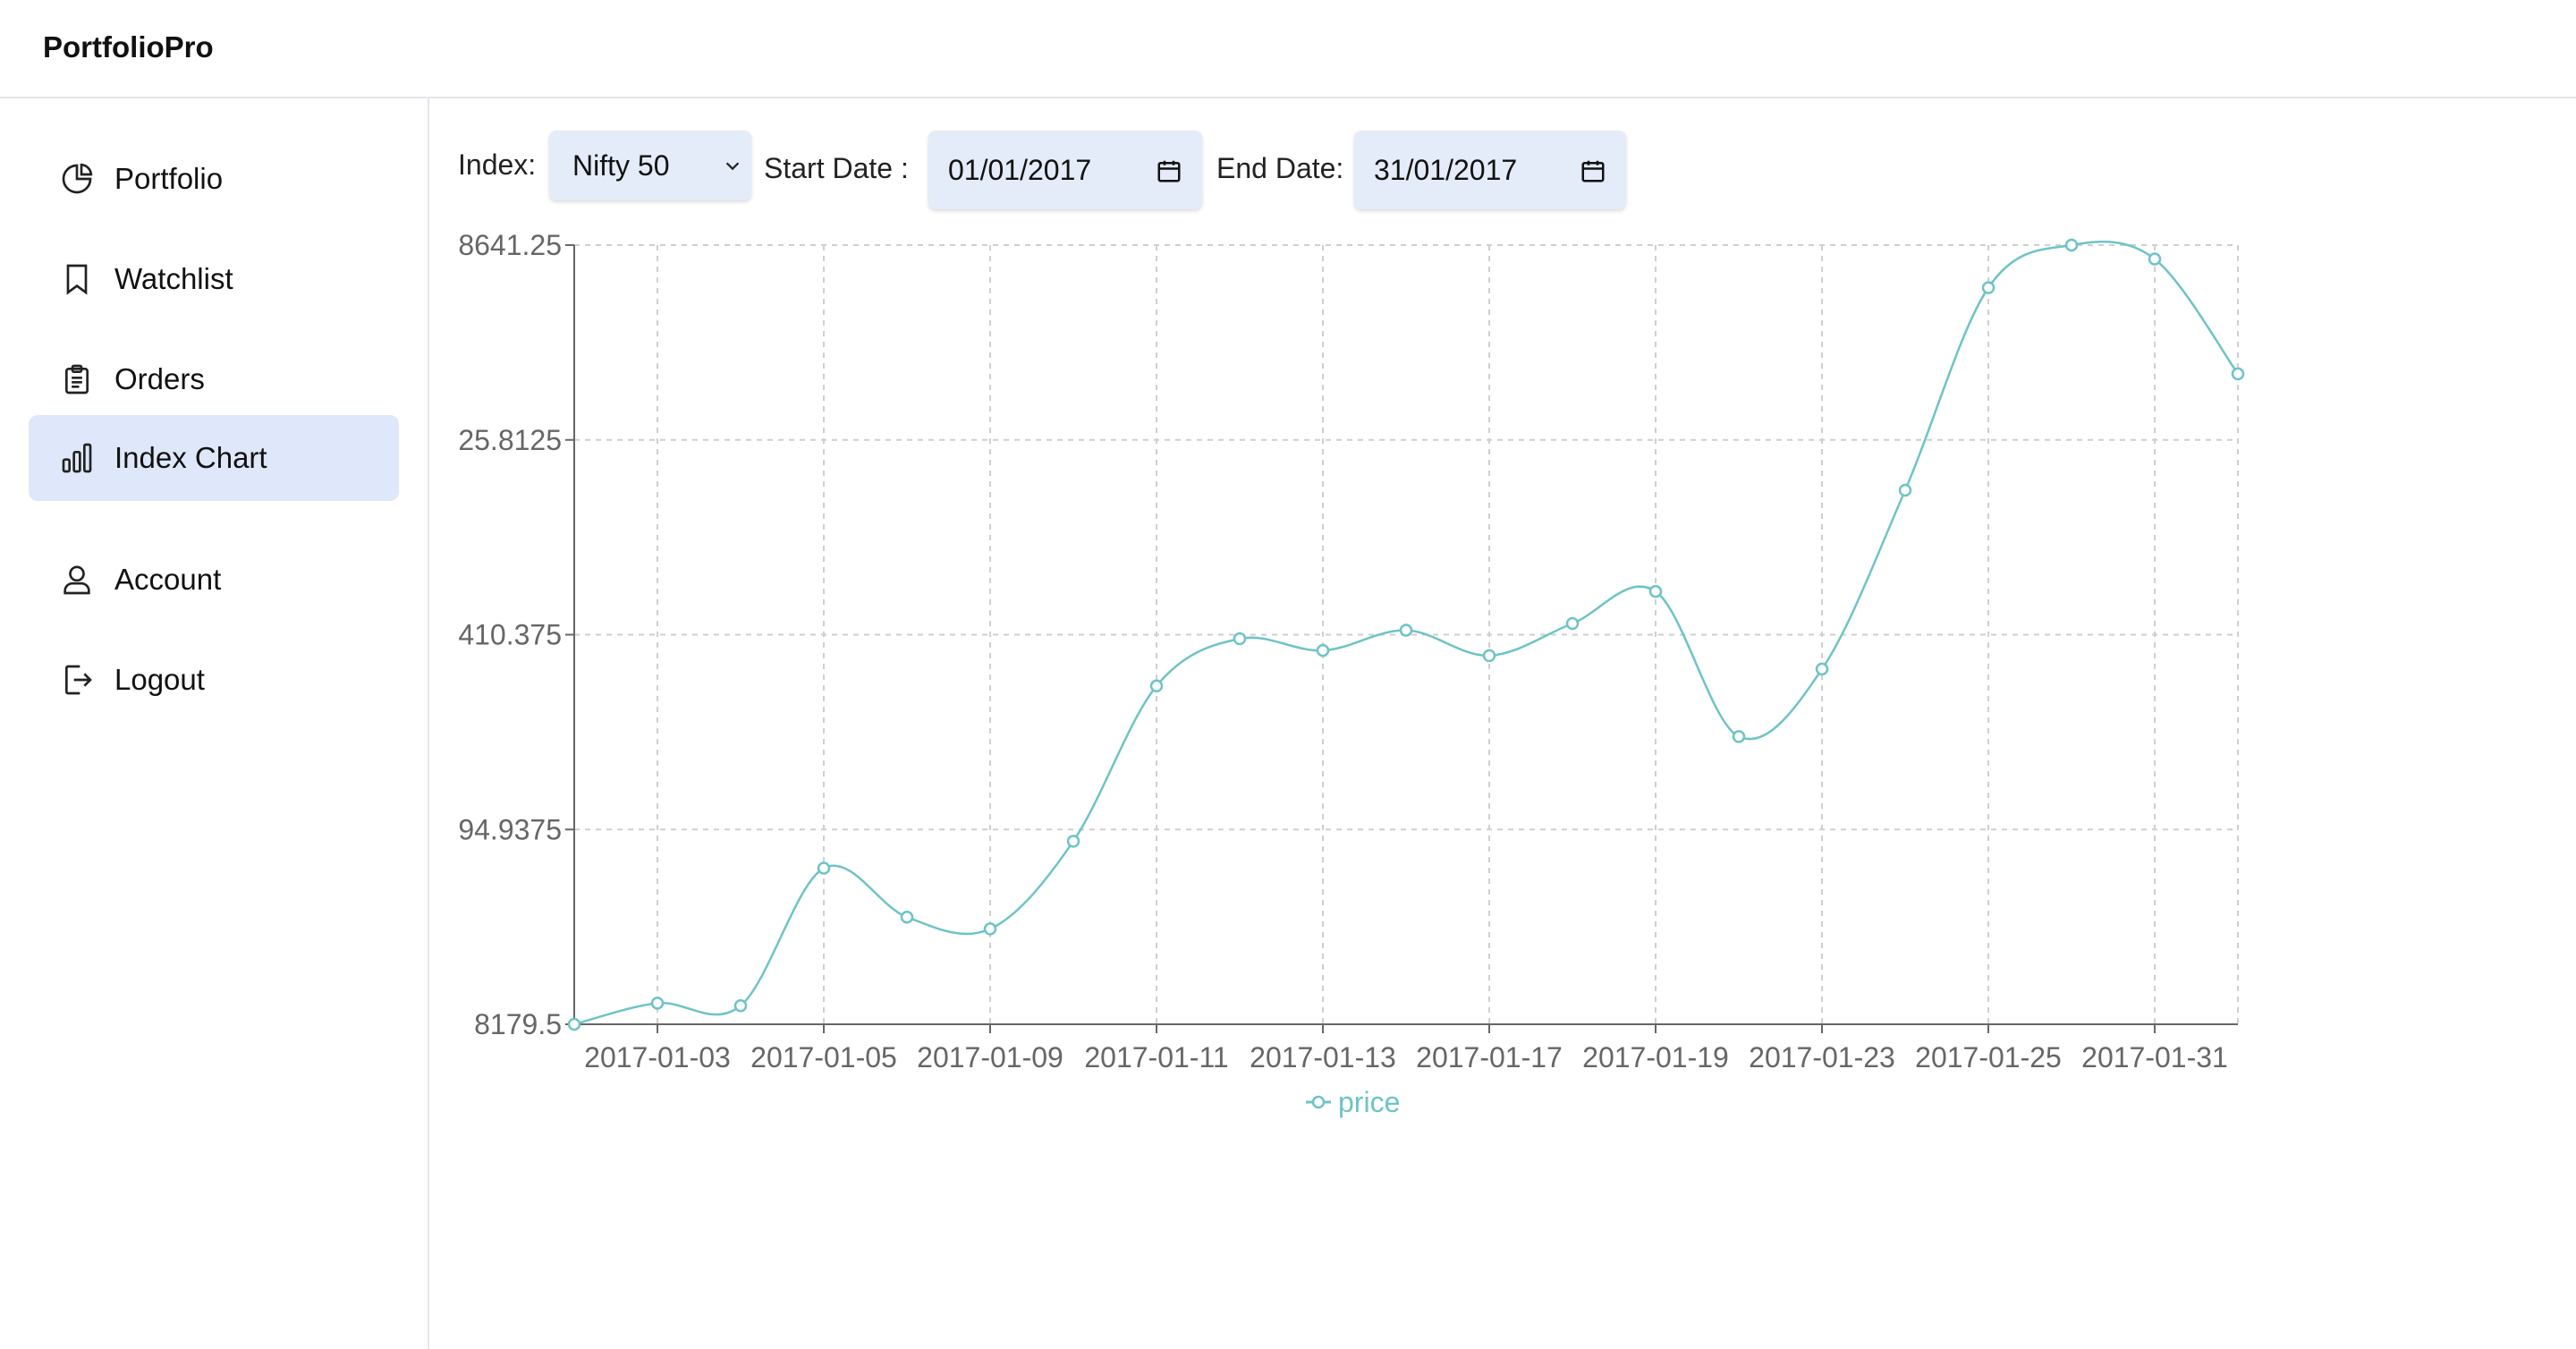 This screenshot has width=2576, height=1349. I want to click on start-date-label: Start Date :, so click(836, 168).